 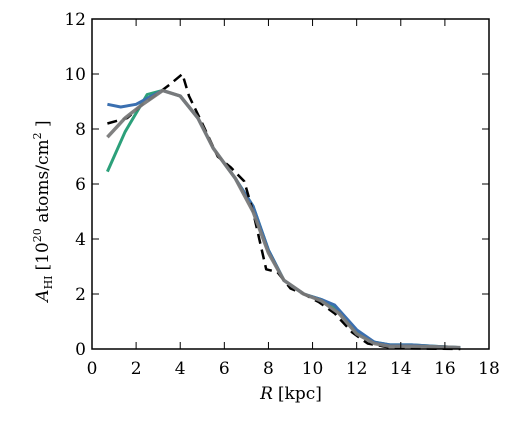 I want to click on y-tick-label: 2, so click(x=80, y=295).